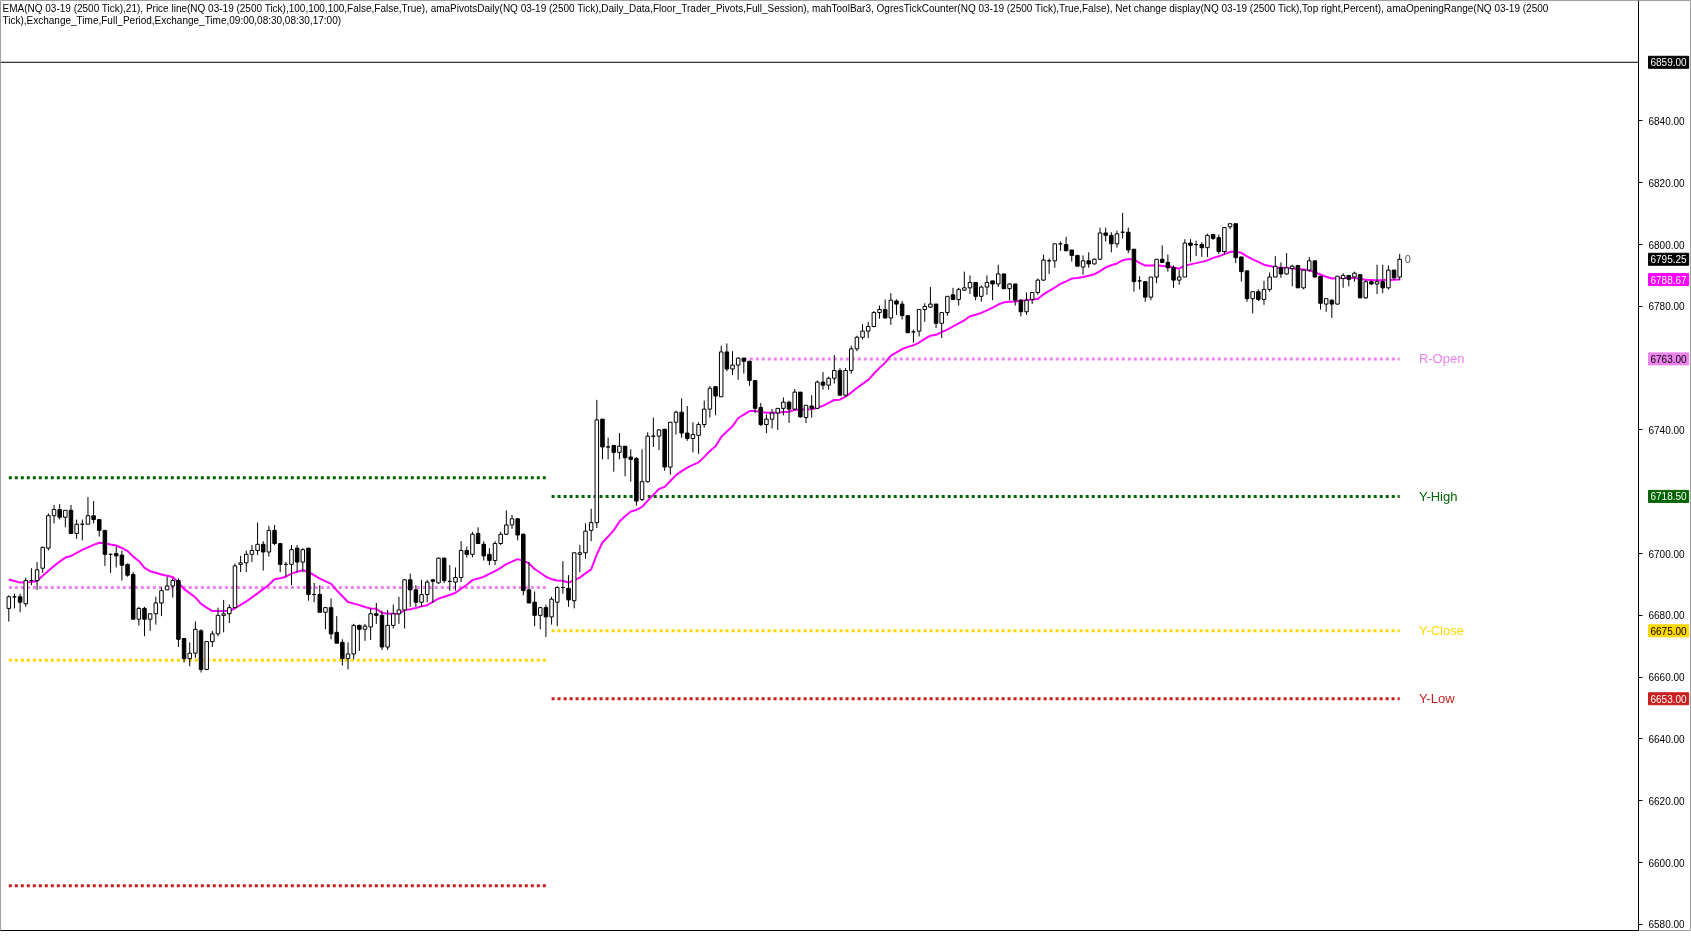  What do you see at coordinates (1667, 430) in the screenshot?
I see `y-tick-label: 6740.00` at bounding box center [1667, 430].